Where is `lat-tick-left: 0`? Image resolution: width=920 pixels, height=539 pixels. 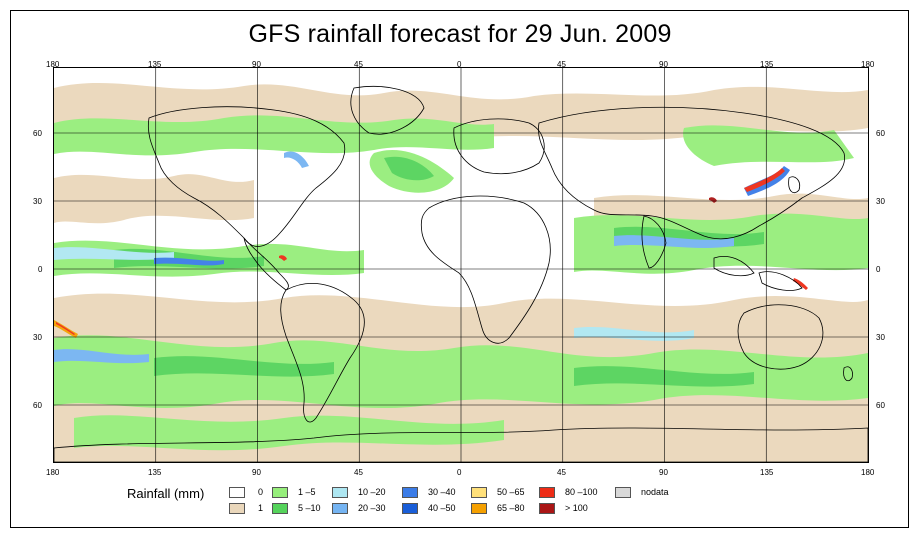
lat-tick-left: 0 is located at coordinates (40, 269).